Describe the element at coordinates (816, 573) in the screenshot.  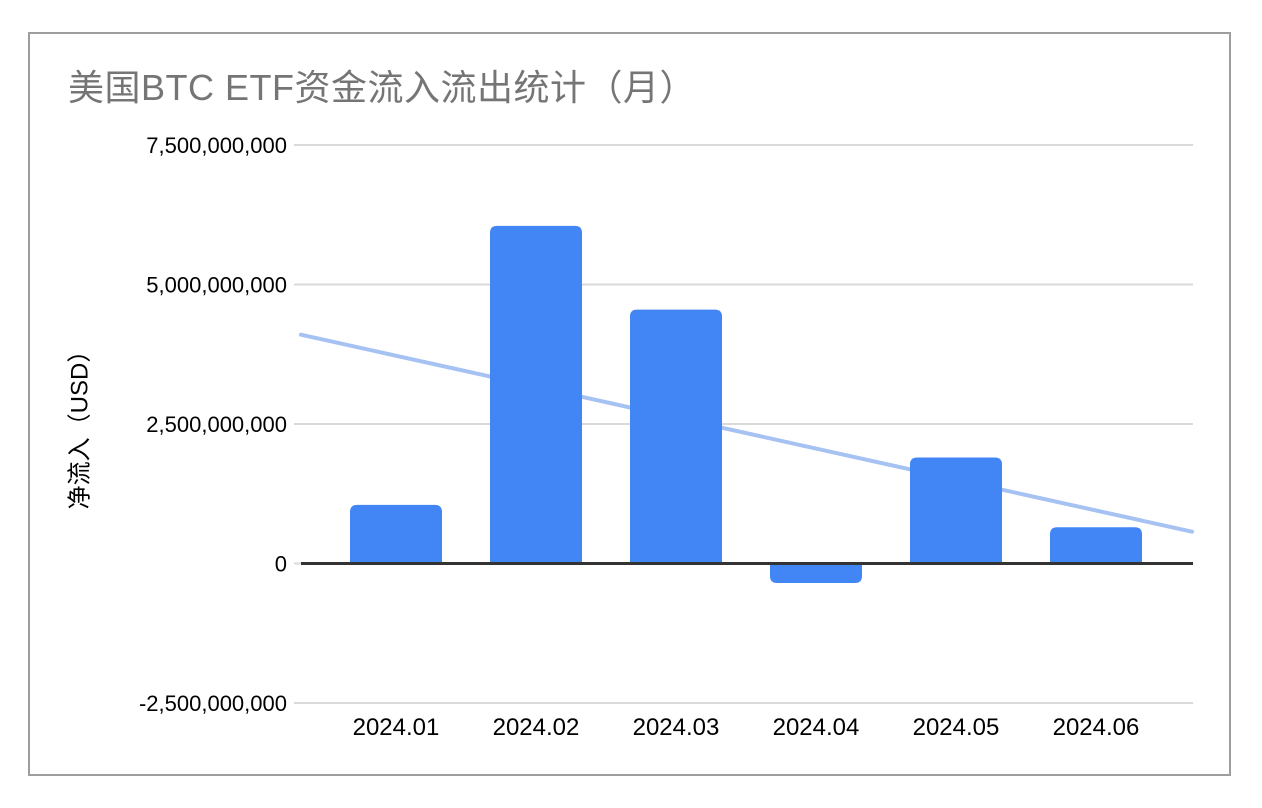
I see `bar-2024.04` at that location.